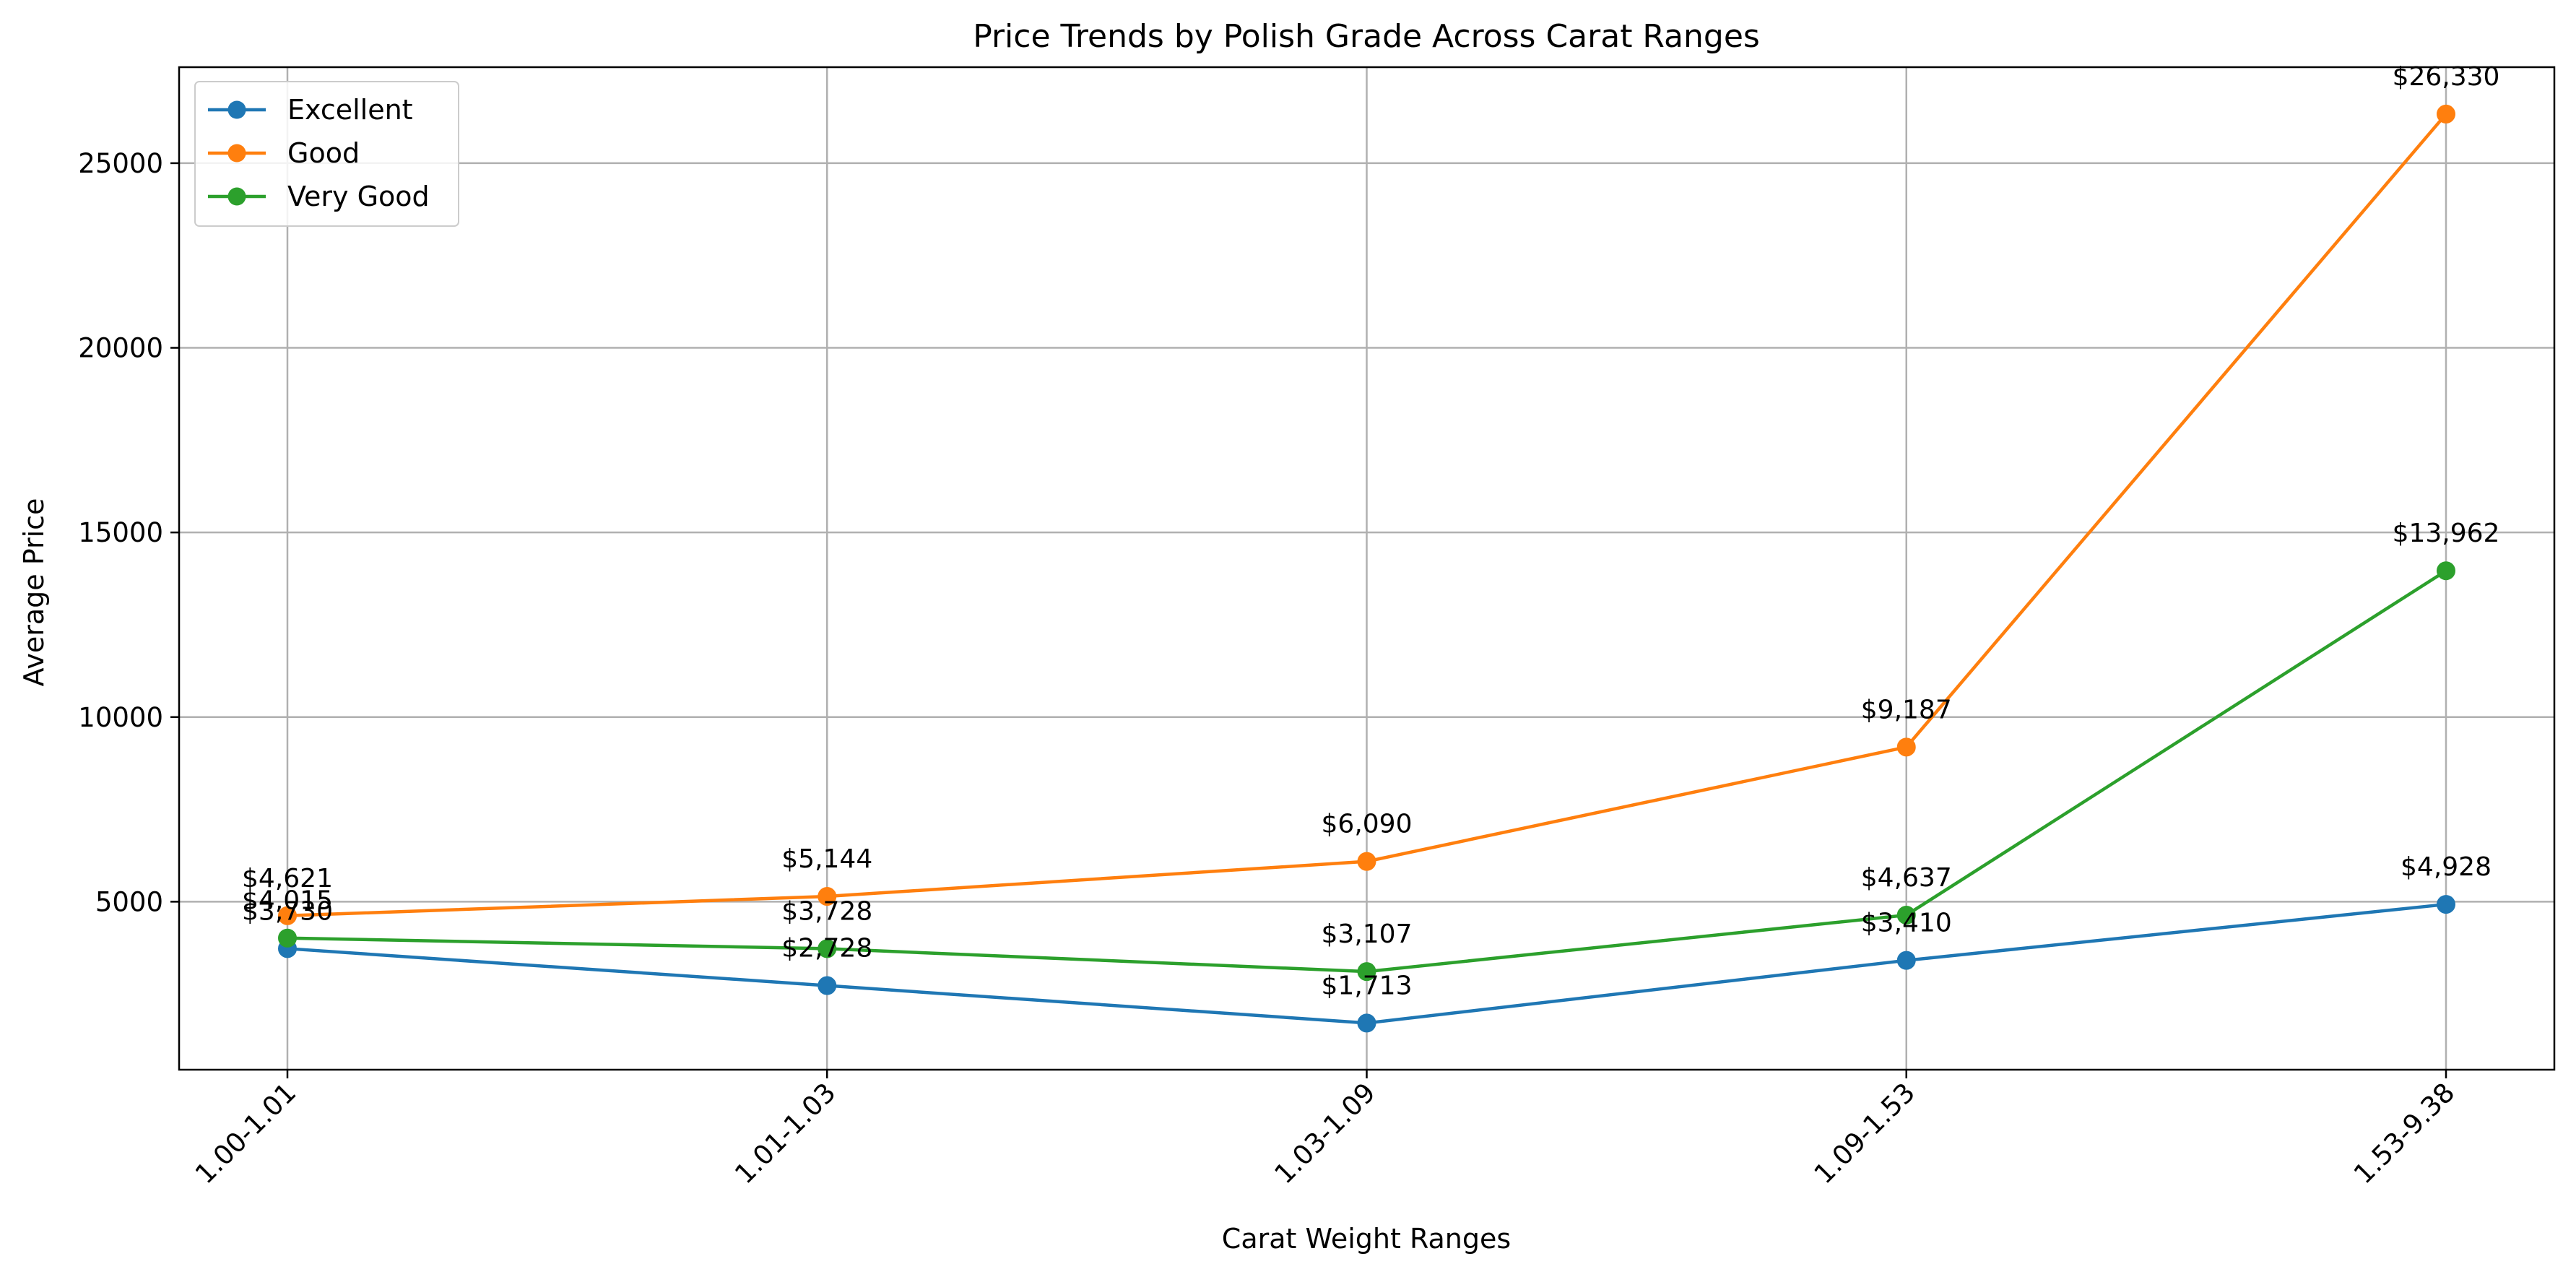  I want to click on data-label: $4,637, so click(1906, 878).